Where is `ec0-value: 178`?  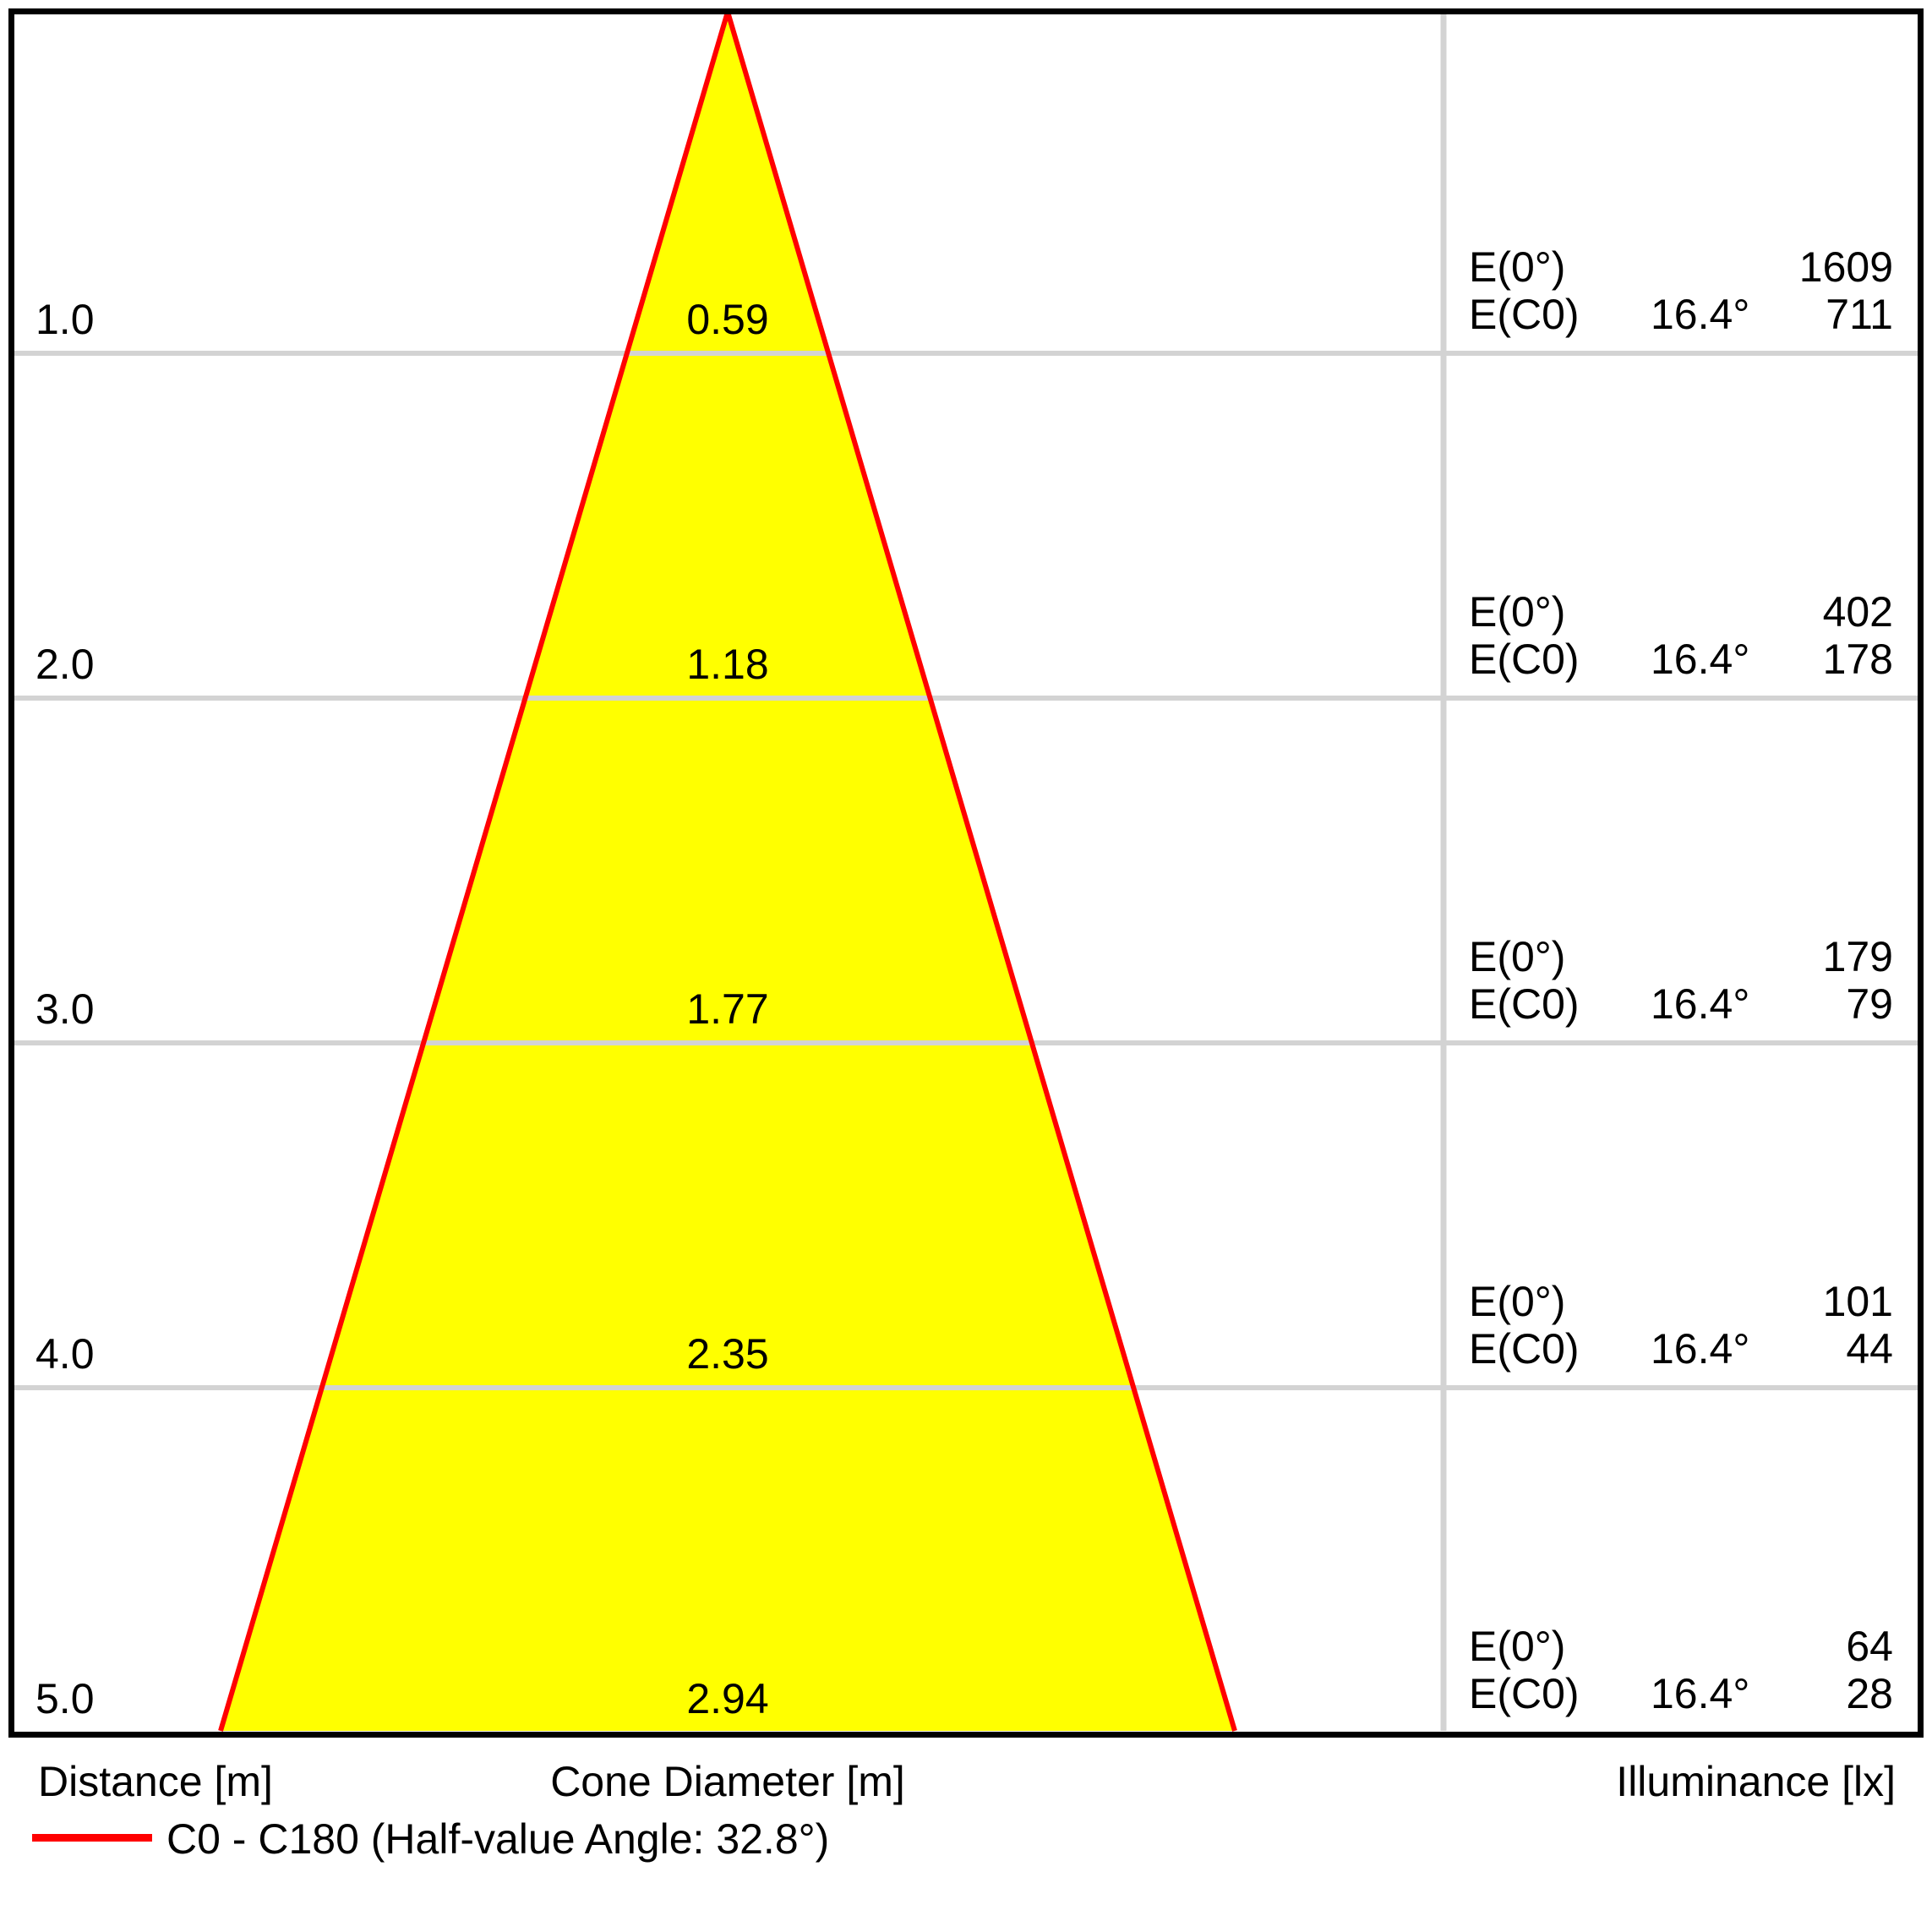
ec0-value: 178 is located at coordinates (1857, 659).